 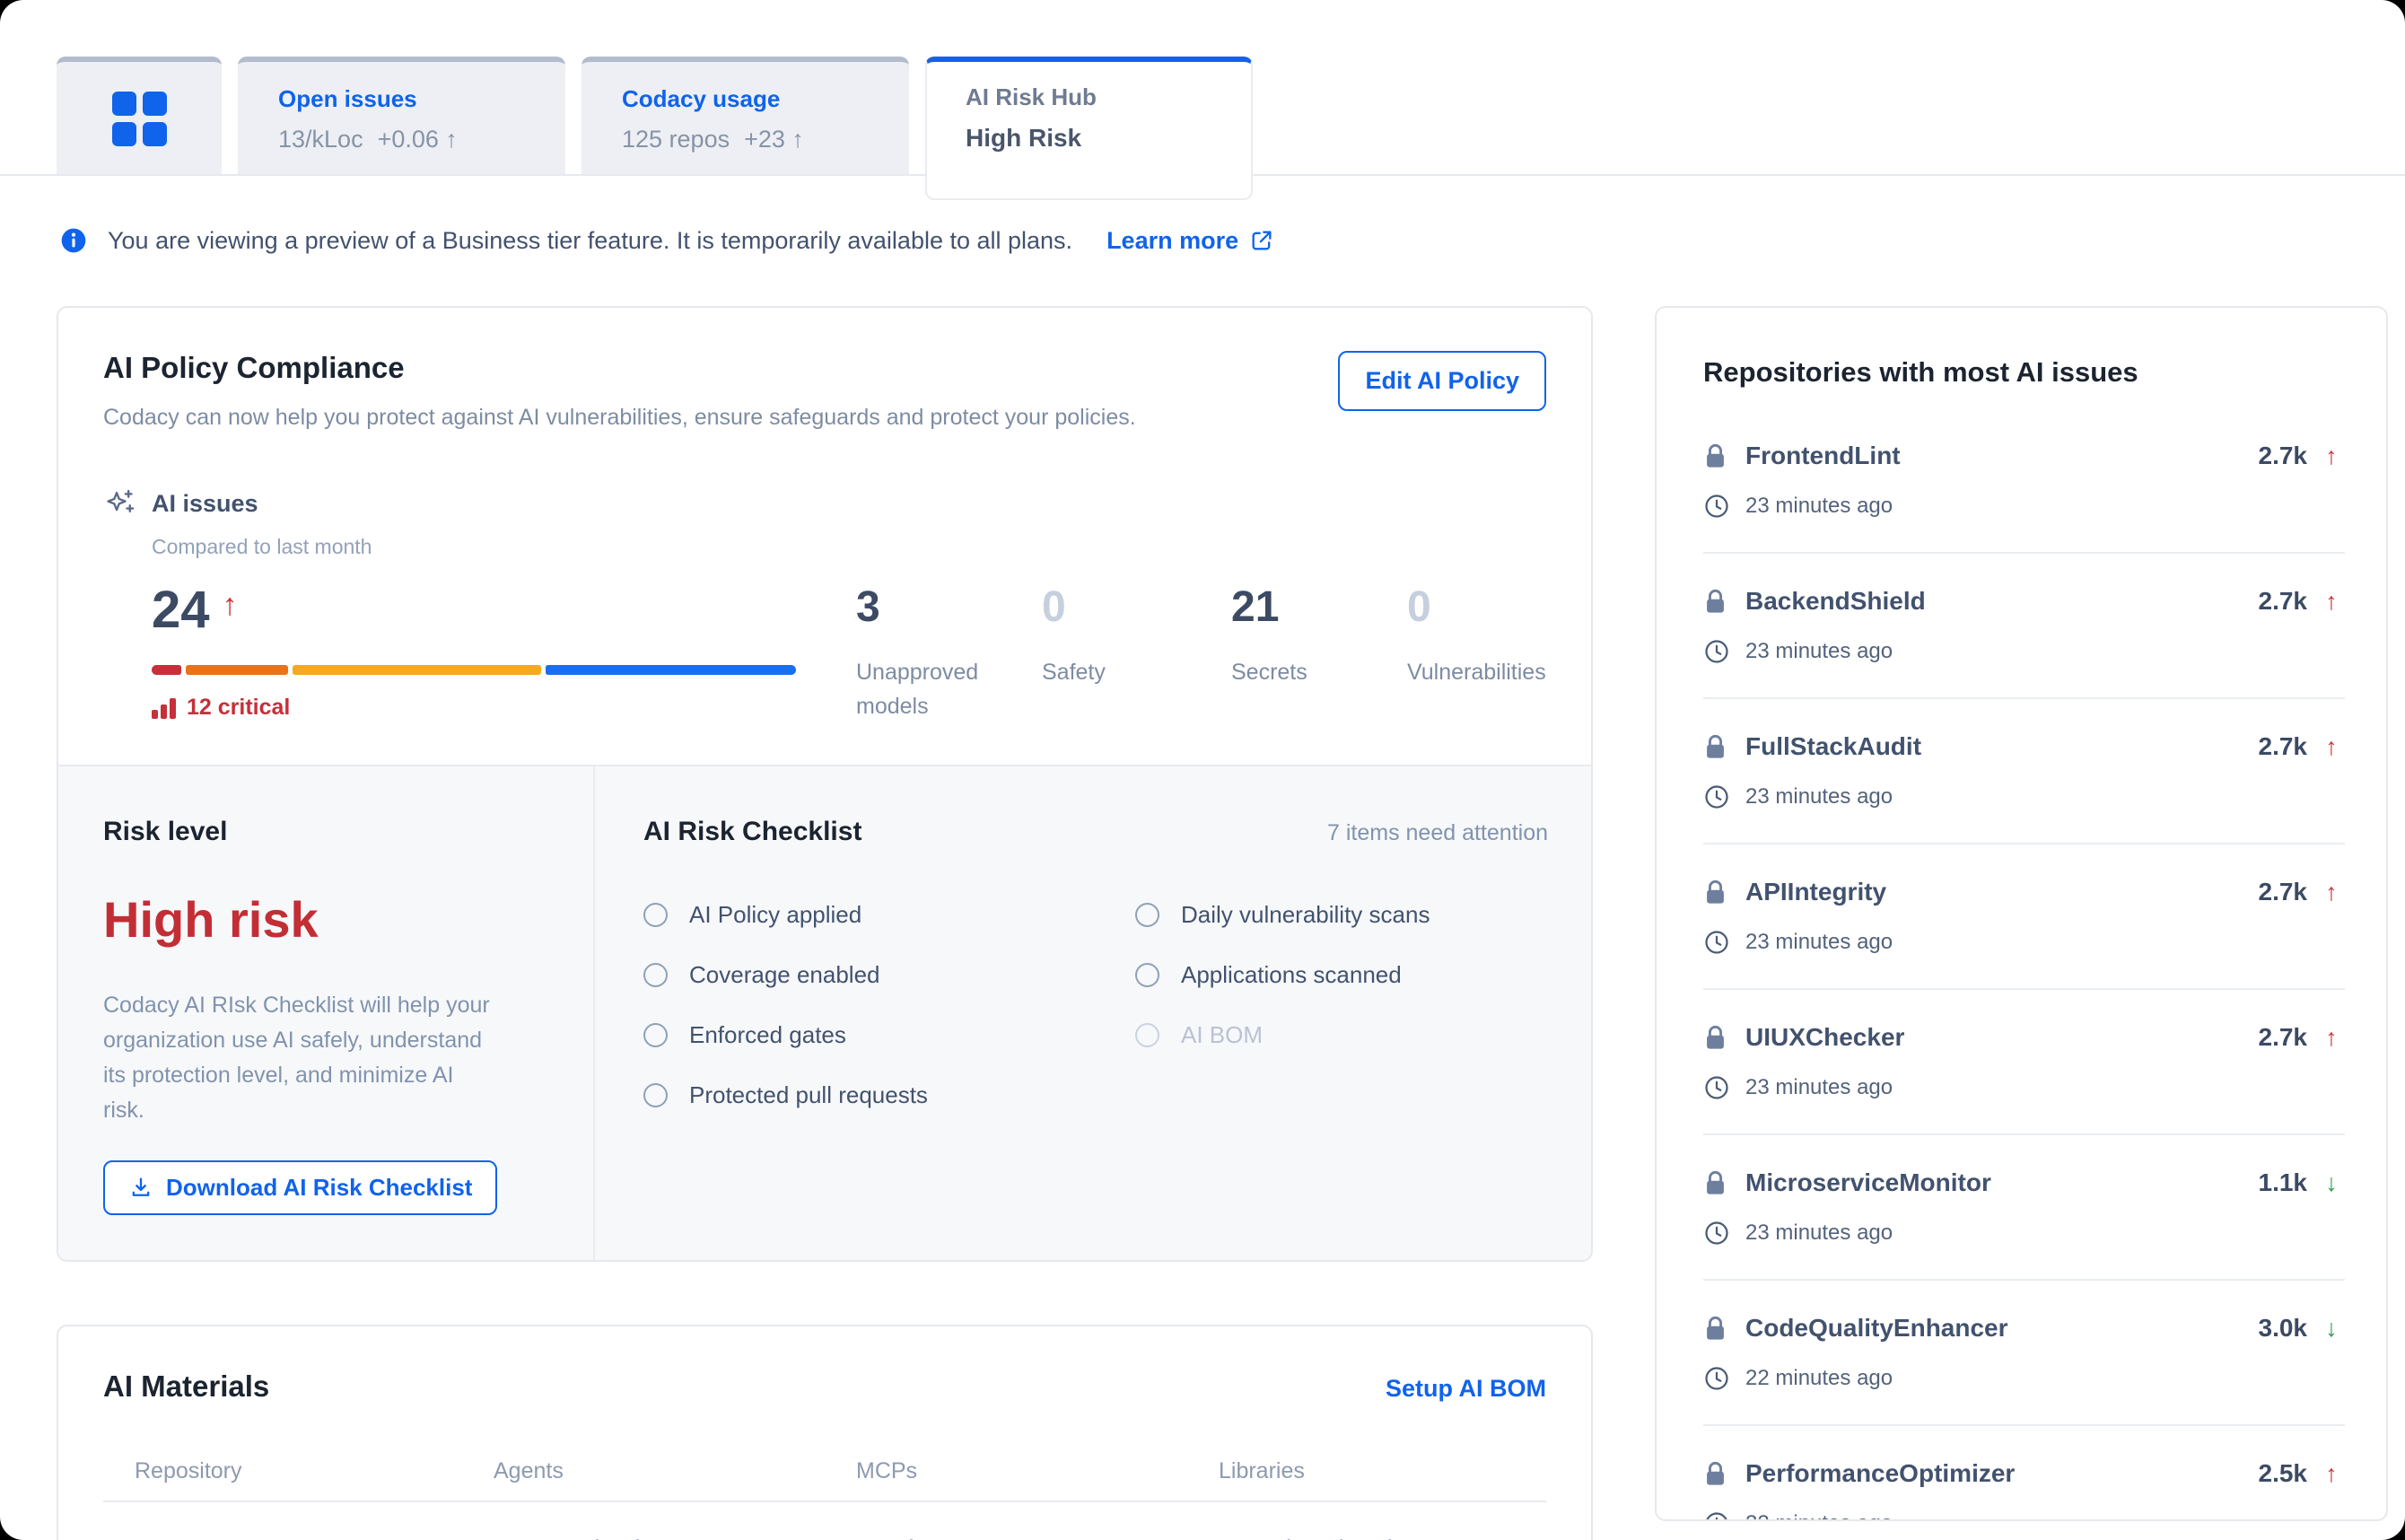 I want to click on checklist-item-label: Protected pull requests, so click(x=808, y=1095).